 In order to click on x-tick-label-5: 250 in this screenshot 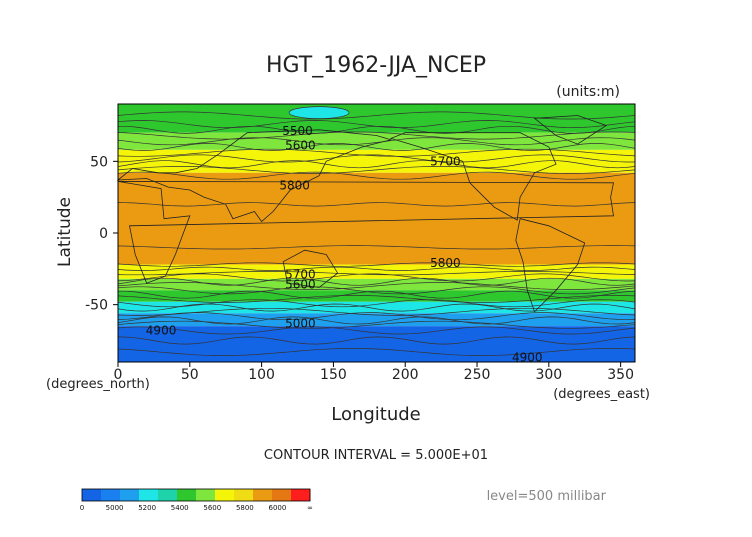, I will do `click(477, 375)`.